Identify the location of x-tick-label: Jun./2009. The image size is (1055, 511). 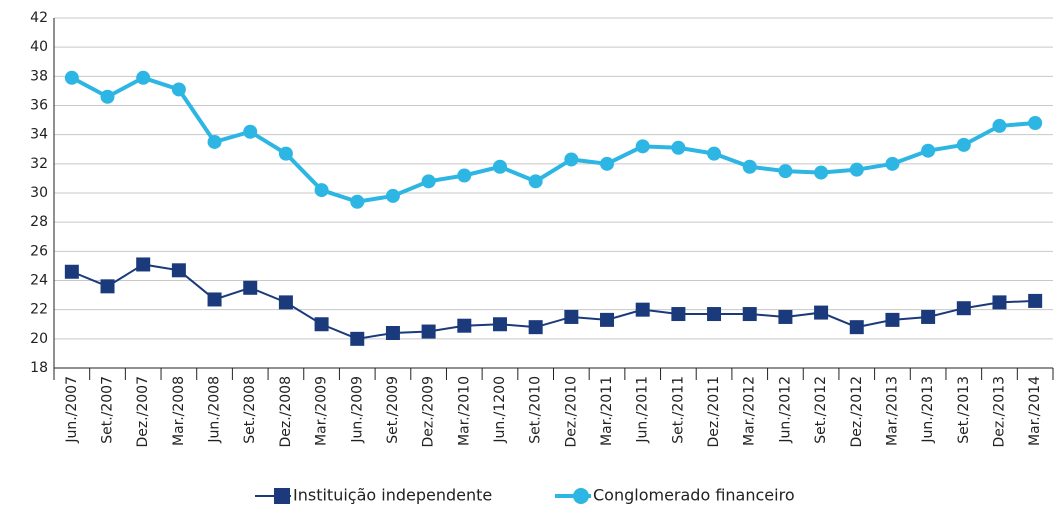
(357, 410).